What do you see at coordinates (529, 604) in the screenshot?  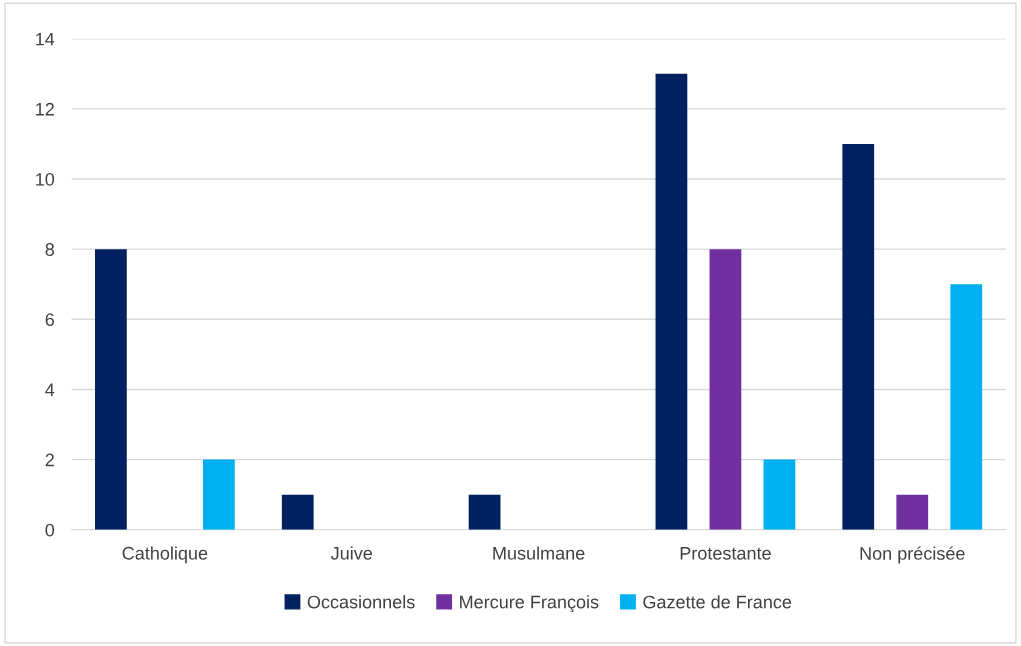 I see `legend-label: Mercure François` at bounding box center [529, 604].